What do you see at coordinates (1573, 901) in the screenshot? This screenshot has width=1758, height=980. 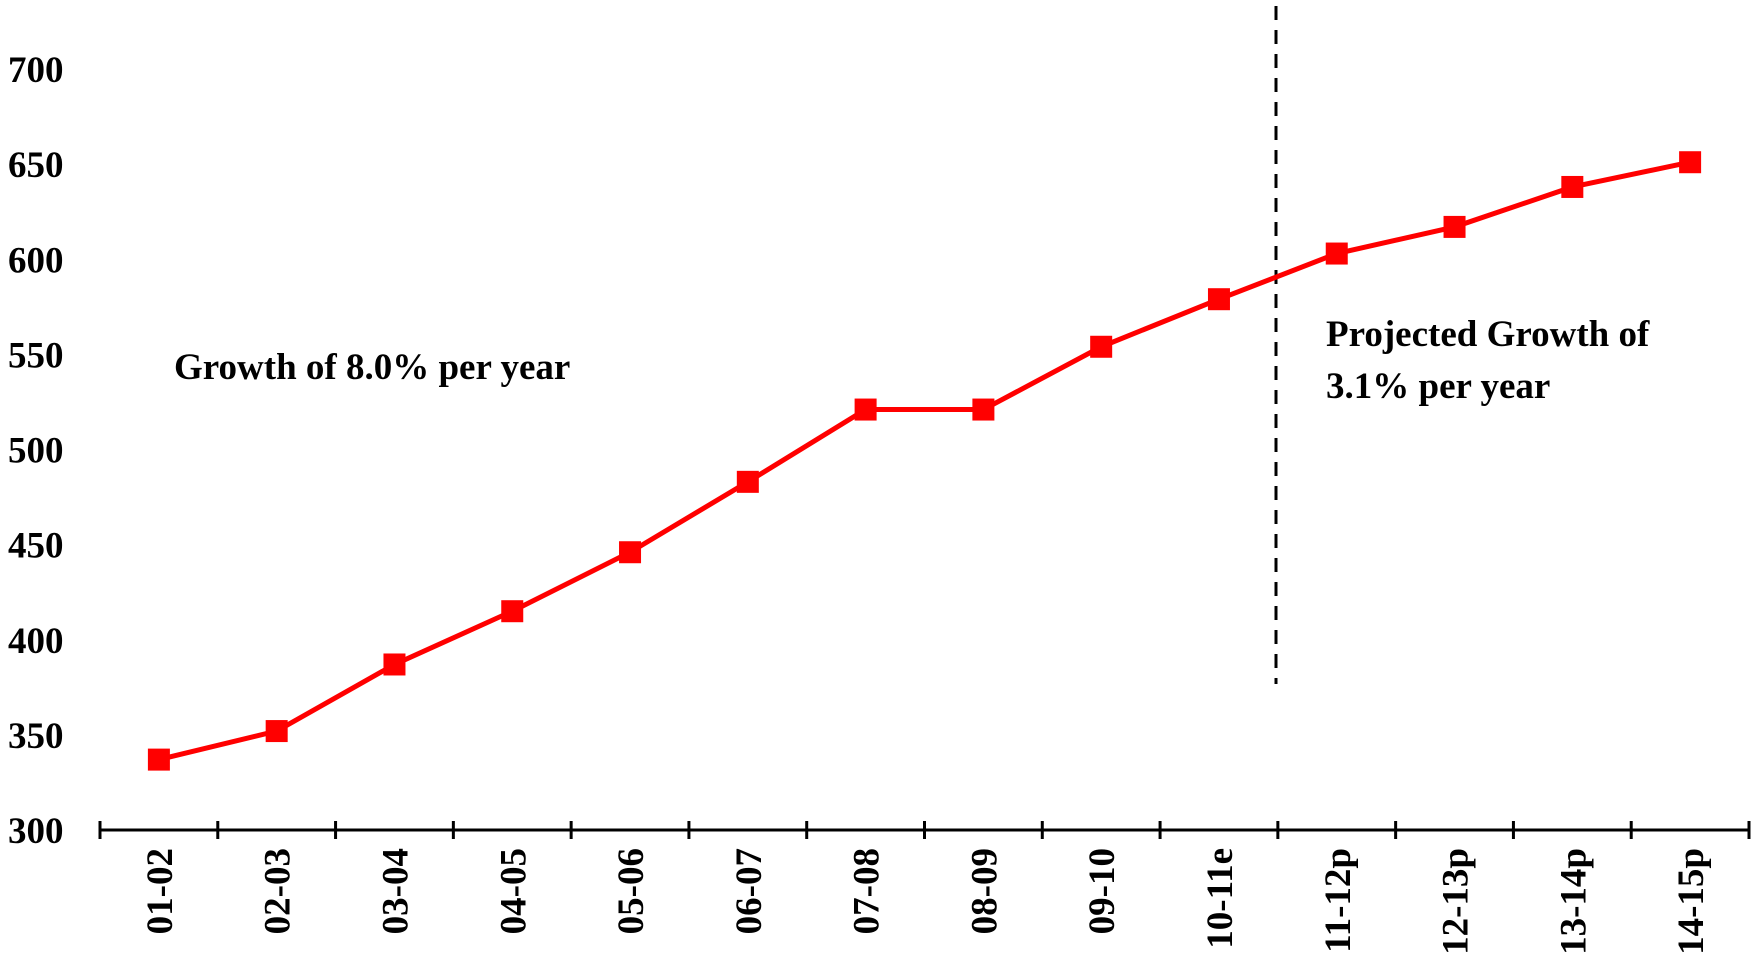 I see `x-tick-label: 13-14p` at bounding box center [1573, 901].